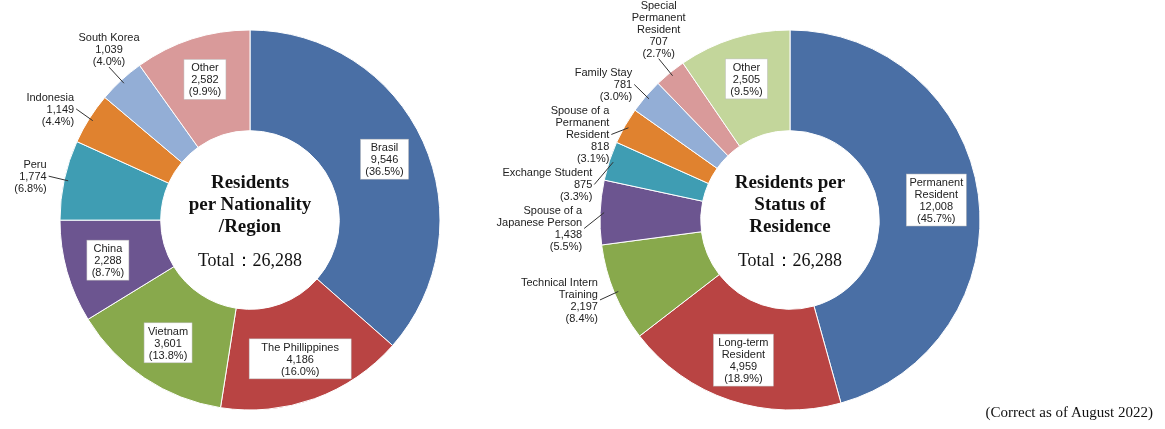  I want to click on slice-label: Permanent Resident, so click(936, 188).